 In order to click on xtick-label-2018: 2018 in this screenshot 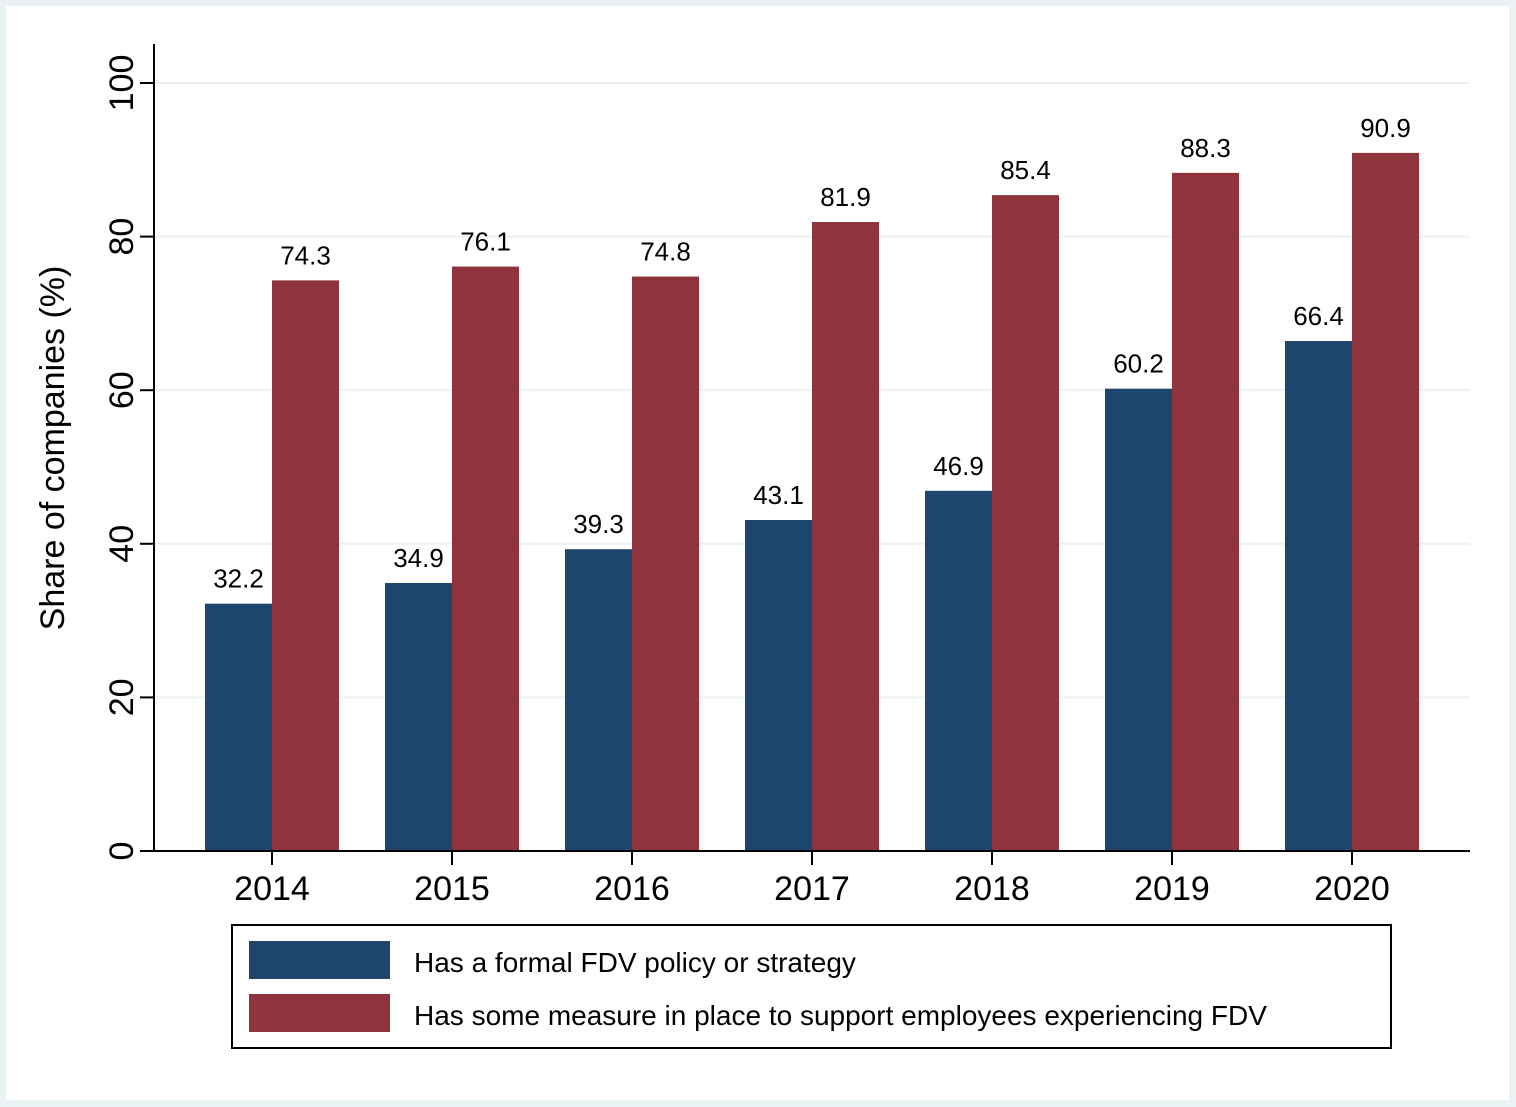, I will do `click(992, 889)`.